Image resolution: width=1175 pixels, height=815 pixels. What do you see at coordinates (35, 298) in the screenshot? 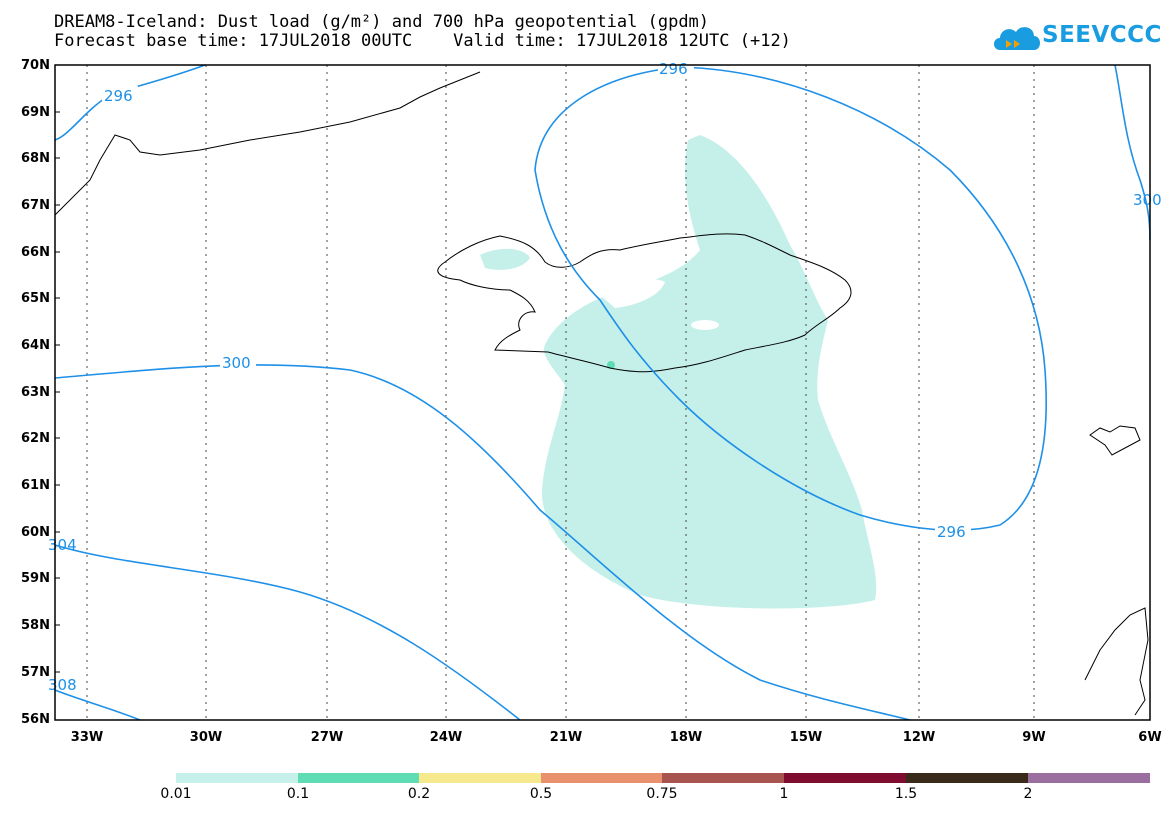
I see `lat-label: 65N` at bounding box center [35, 298].